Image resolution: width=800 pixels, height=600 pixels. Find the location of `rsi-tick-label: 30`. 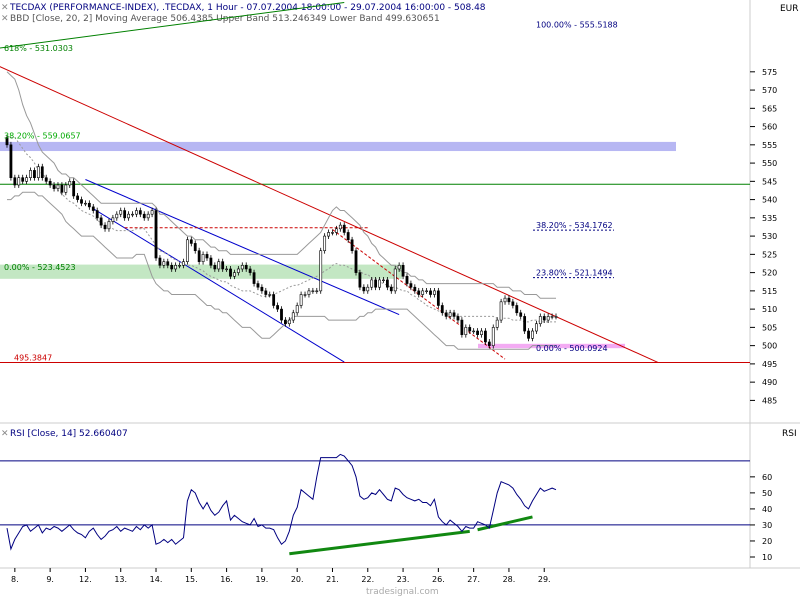

rsi-tick-label: 30 is located at coordinates (767, 525).